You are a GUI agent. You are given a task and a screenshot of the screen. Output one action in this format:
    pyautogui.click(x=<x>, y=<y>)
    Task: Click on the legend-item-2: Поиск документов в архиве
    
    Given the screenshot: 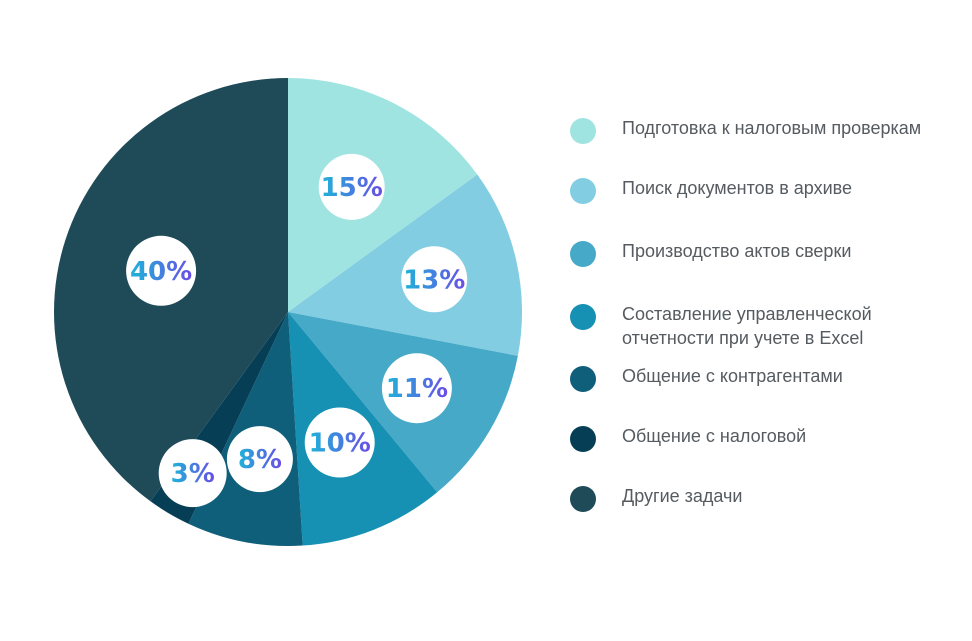 What is the action you would take?
    pyautogui.click(x=761, y=190)
    